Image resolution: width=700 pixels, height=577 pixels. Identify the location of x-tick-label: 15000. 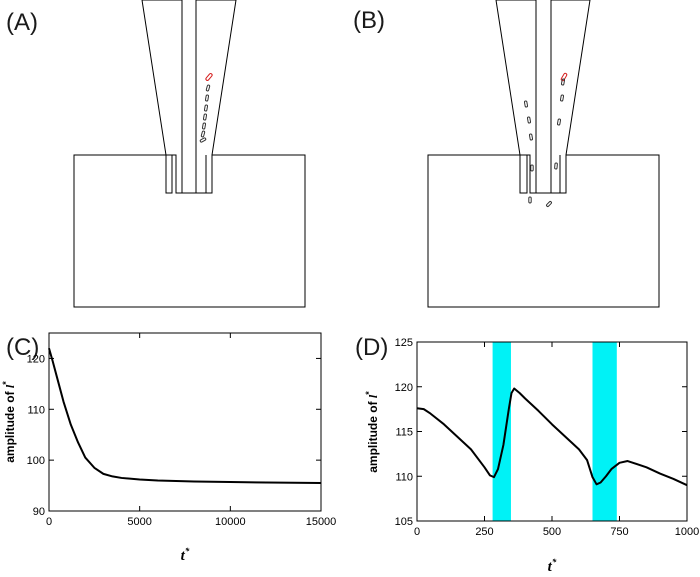
(321, 522).